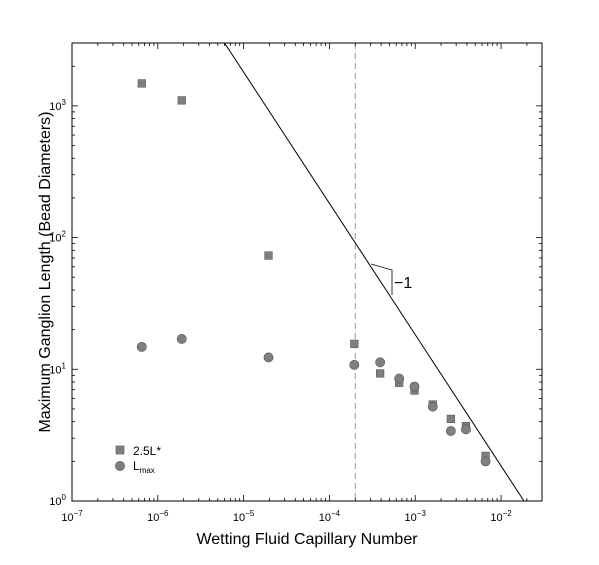 Image resolution: width=599 pixels, height=565 pixels. I want to click on y-tick-label-exponent: 1, so click(64, 365).